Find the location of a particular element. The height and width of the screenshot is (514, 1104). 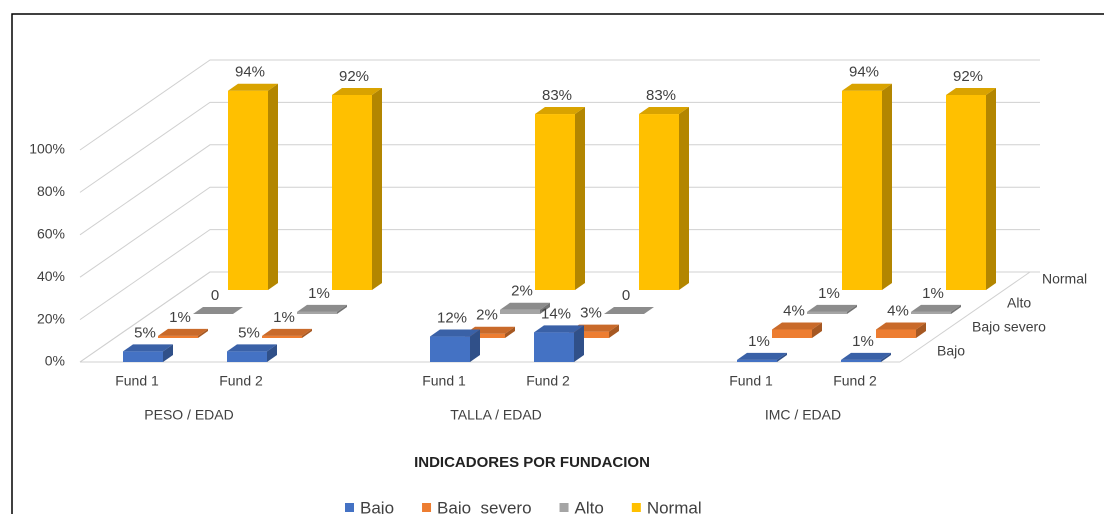

data-label: 94% is located at coordinates (250, 72).